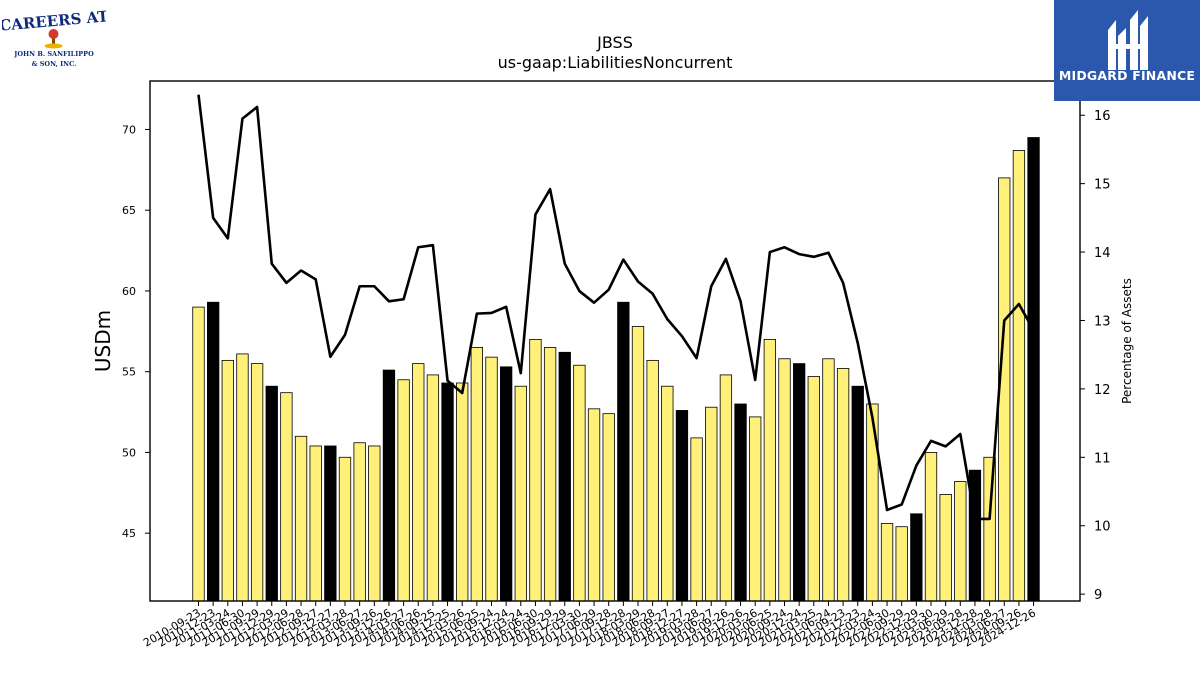  What do you see at coordinates (1098, 595) in the screenshot?
I see `y2-tick-label: 9` at bounding box center [1098, 595].